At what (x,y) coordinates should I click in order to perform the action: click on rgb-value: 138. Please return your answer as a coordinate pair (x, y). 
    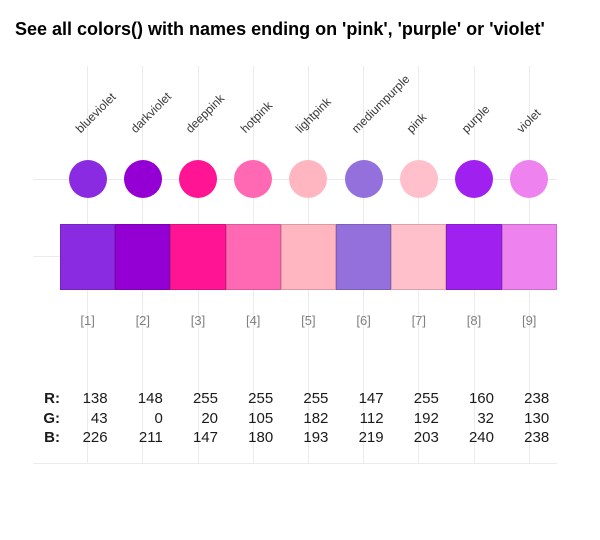
    Looking at the image, I should click on (95, 398).